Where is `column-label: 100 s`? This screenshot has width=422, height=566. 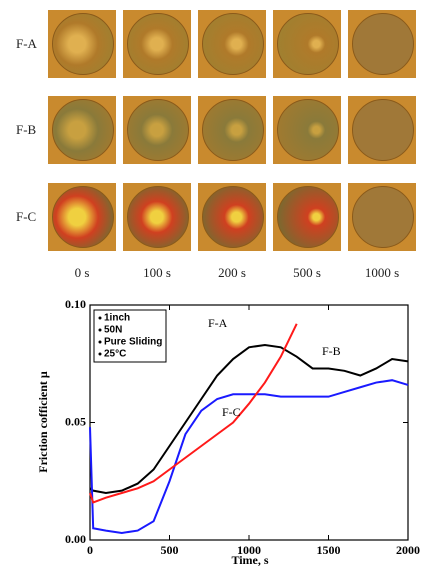
column-label: 100 s is located at coordinates (157, 272).